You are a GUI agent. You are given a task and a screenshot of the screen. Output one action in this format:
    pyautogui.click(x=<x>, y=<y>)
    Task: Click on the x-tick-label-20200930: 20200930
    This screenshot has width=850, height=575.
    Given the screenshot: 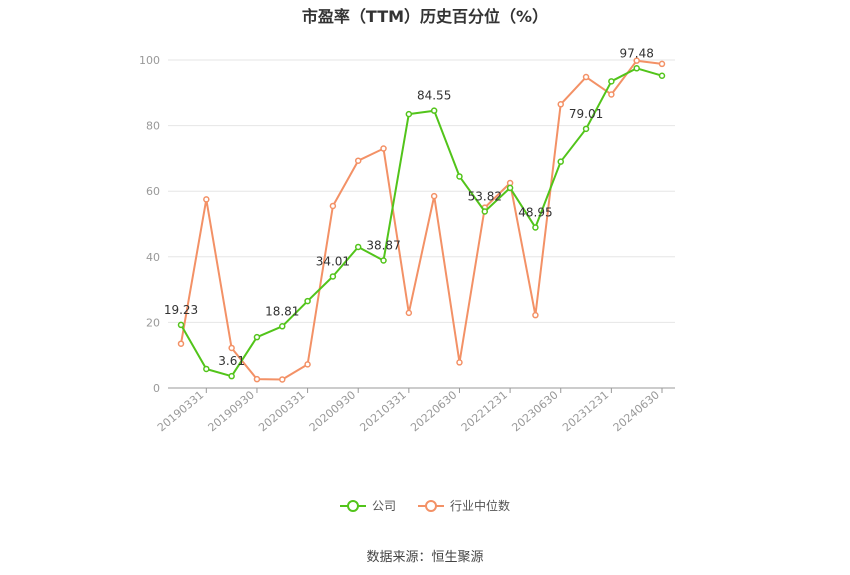 What is the action you would take?
    pyautogui.click(x=332, y=411)
    